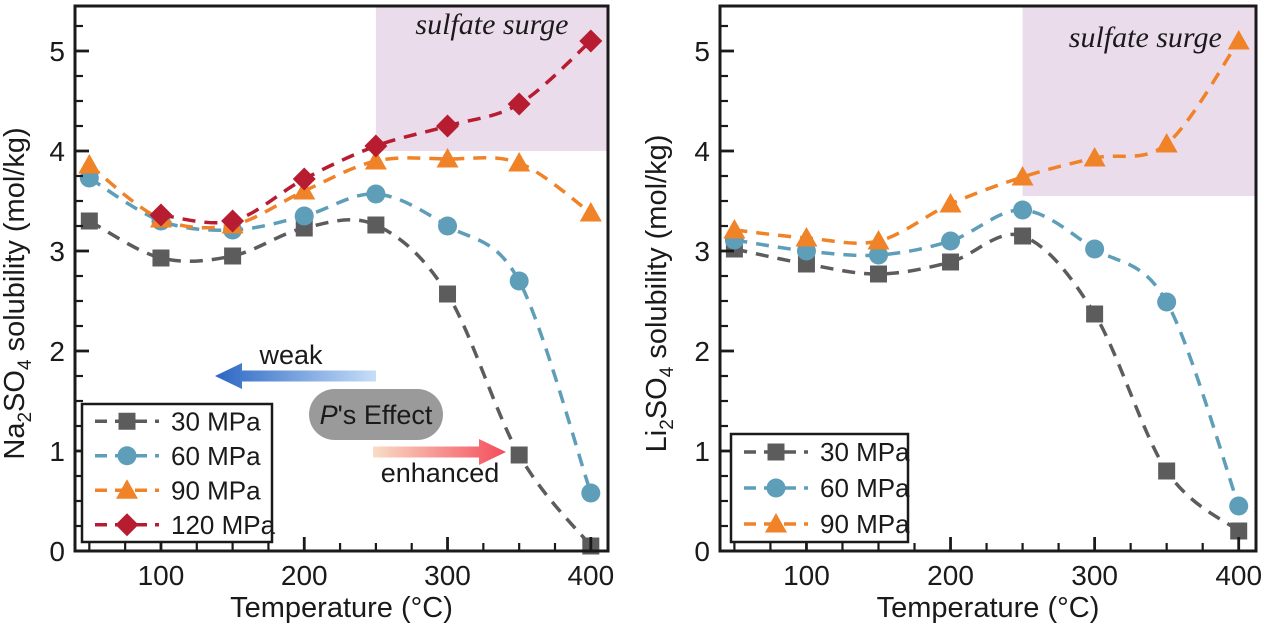  What do you see at coordinates (290, 355) in the screenshot?
I see `weak-label: weak` at bounding box center [290, 355].